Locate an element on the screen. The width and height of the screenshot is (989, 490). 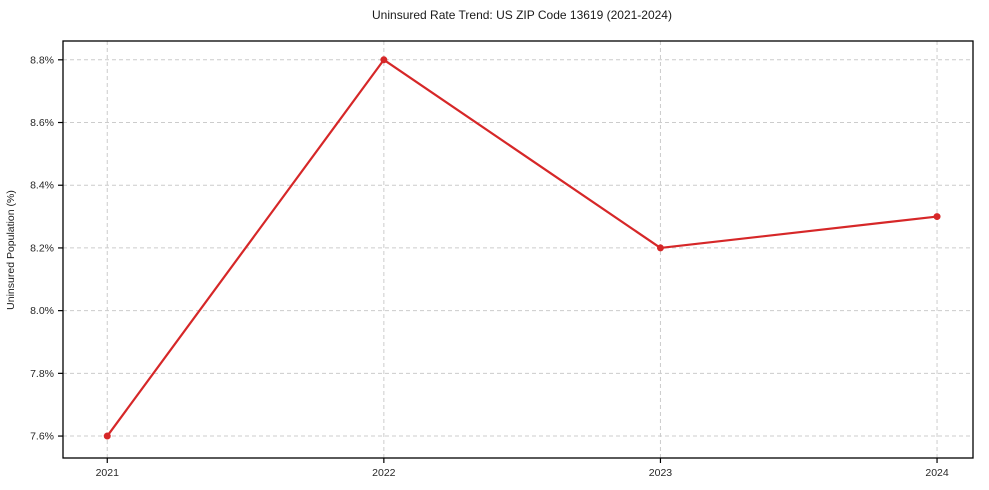
x-tick-label: 2022 is located at coordinates (384, 473).